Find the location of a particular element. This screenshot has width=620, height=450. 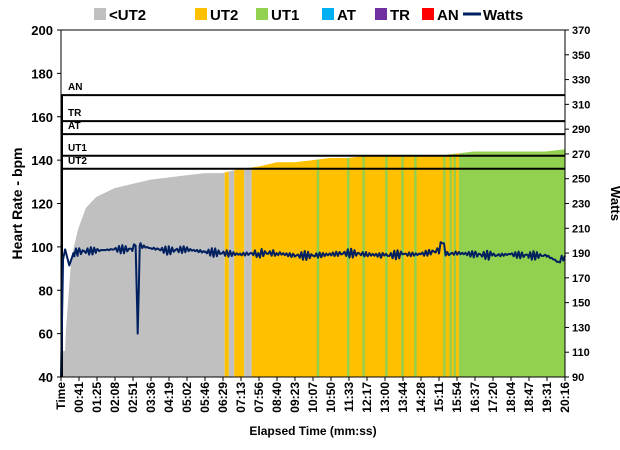

y2-axis-title: Watts is located at coordinates (614, 203).